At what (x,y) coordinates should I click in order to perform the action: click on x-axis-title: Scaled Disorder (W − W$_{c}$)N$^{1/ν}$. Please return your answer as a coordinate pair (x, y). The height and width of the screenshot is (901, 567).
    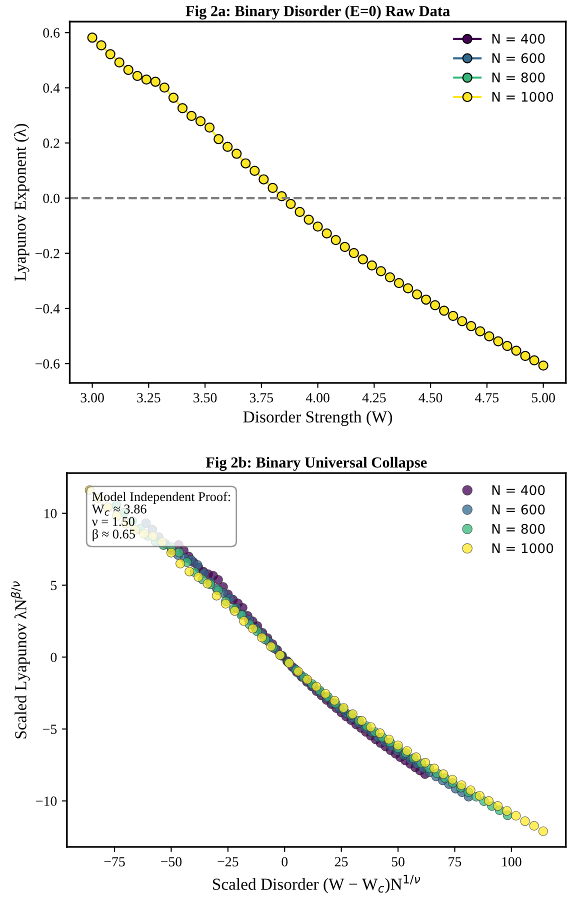
    Looking at the image, I should click on (316, 884).